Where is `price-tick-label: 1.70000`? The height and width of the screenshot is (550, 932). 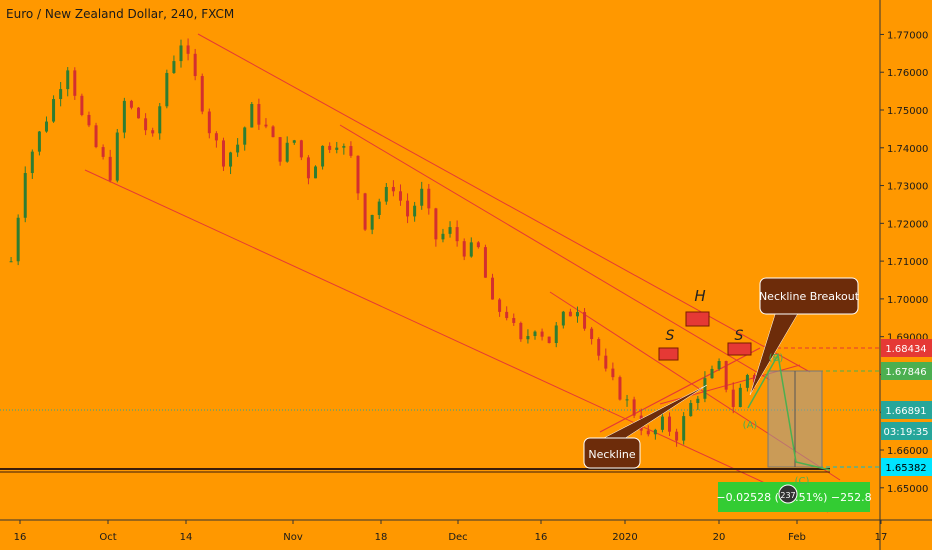 price-tick-label: 1.70000 is located at coordinates (907, 300).